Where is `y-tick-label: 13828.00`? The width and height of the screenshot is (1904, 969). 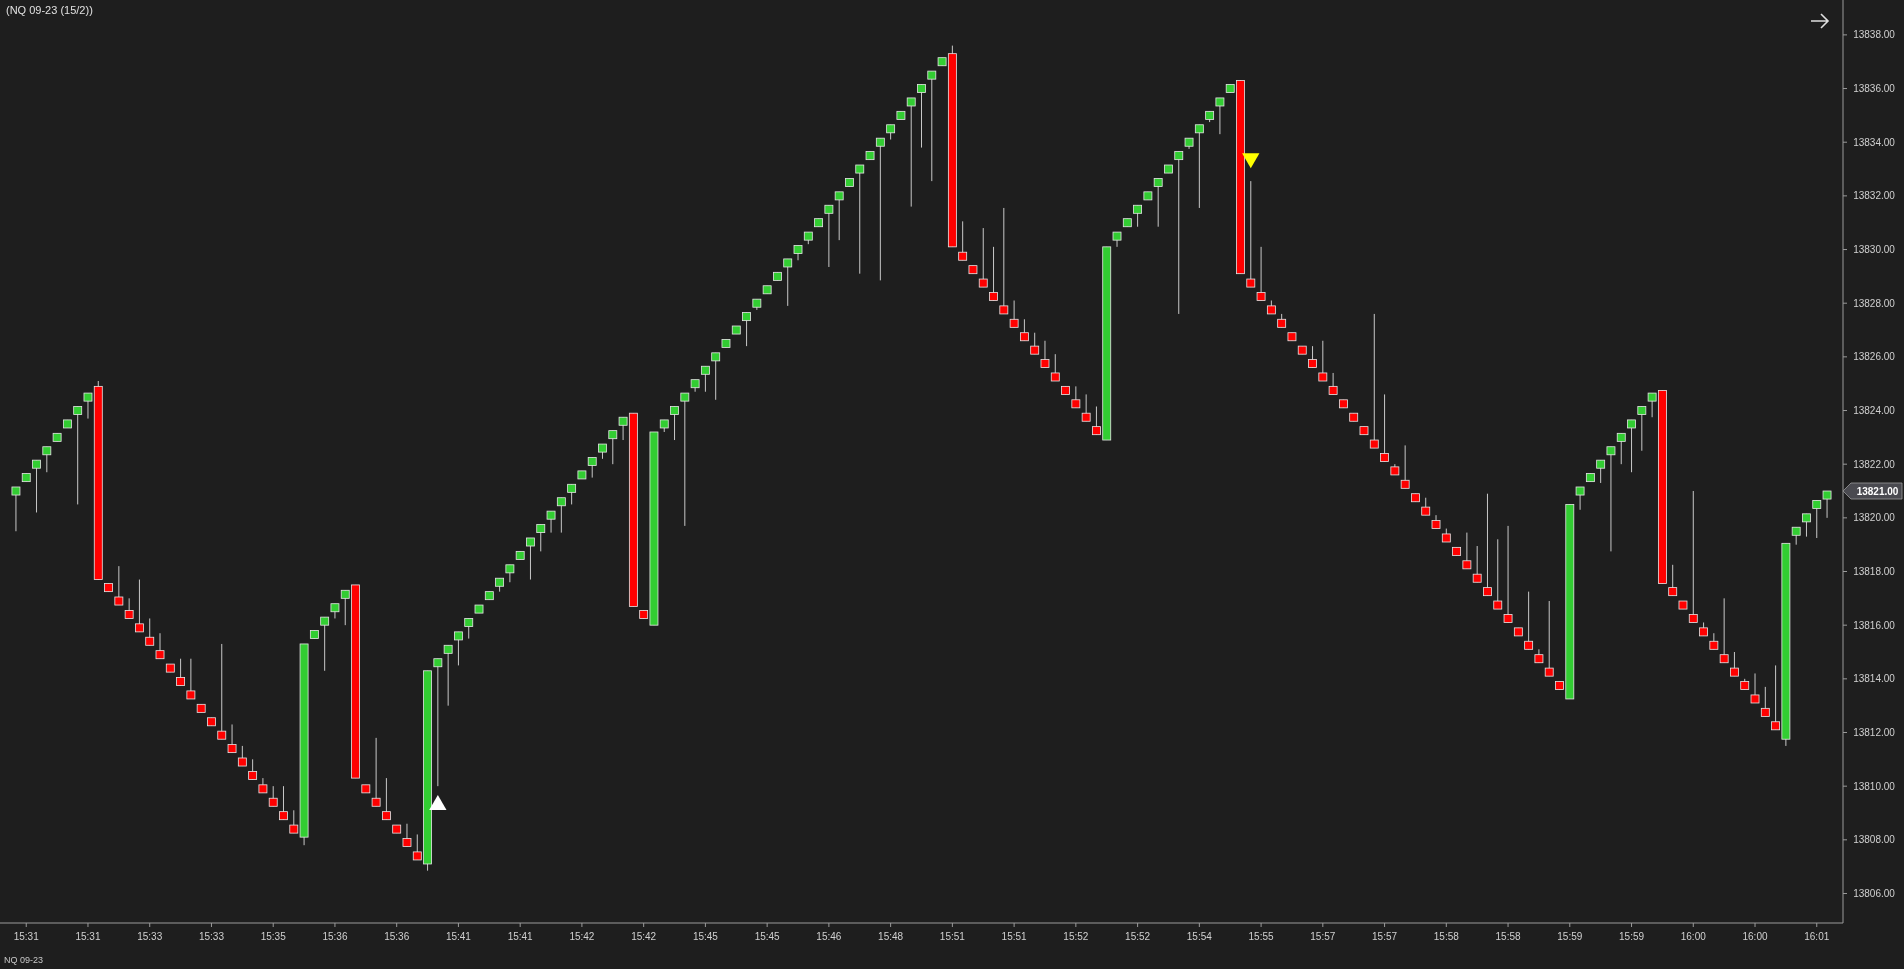 y-tick-label: 13828.00 is located at coordinates (1874, 303).